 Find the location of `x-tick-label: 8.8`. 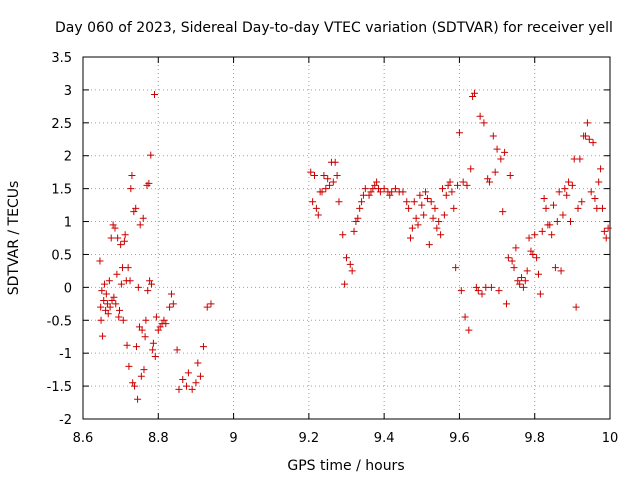

x-tick-label: 8.8 is located at coordinates (158, 438).